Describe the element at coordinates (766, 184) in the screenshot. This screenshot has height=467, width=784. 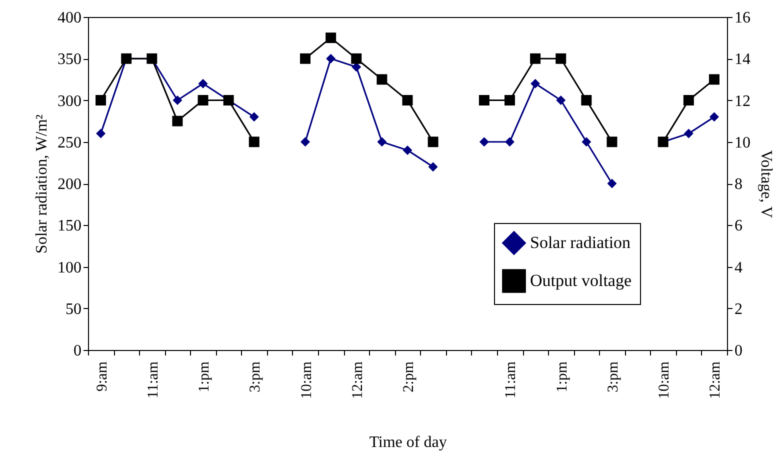
I see `y2-axis-title: Voltage, V` at that location.